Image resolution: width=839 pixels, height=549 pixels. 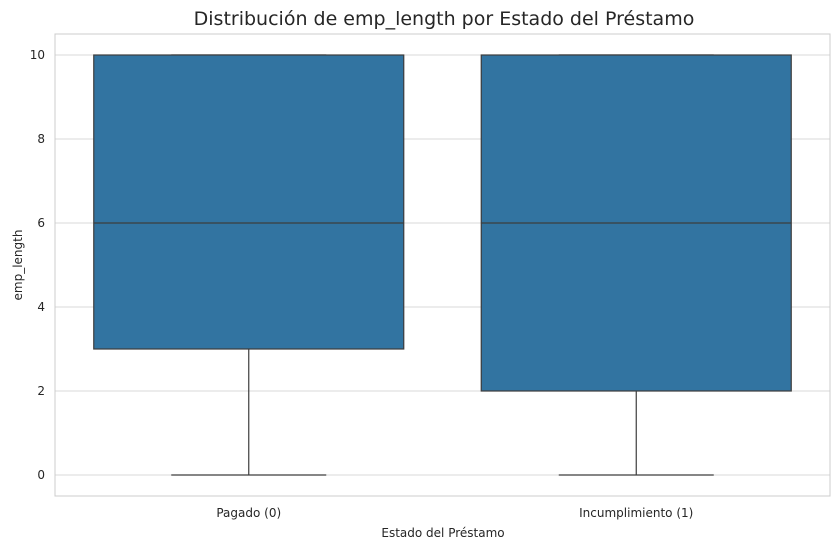 What do you see at coordinates (248, 513) in the screenshot?
I see `x-tick-label: Pagado (0)` at bounding box center [248, 513].